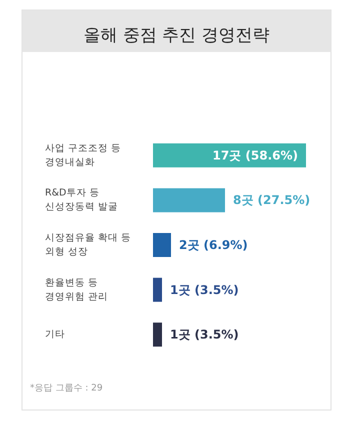 The height and width of the screenshot is (423, 353). Describe the element at coordinates (176, 36) in the screenshot. I see `chart-title: 올해 중점 추진 경영전략` at that location.